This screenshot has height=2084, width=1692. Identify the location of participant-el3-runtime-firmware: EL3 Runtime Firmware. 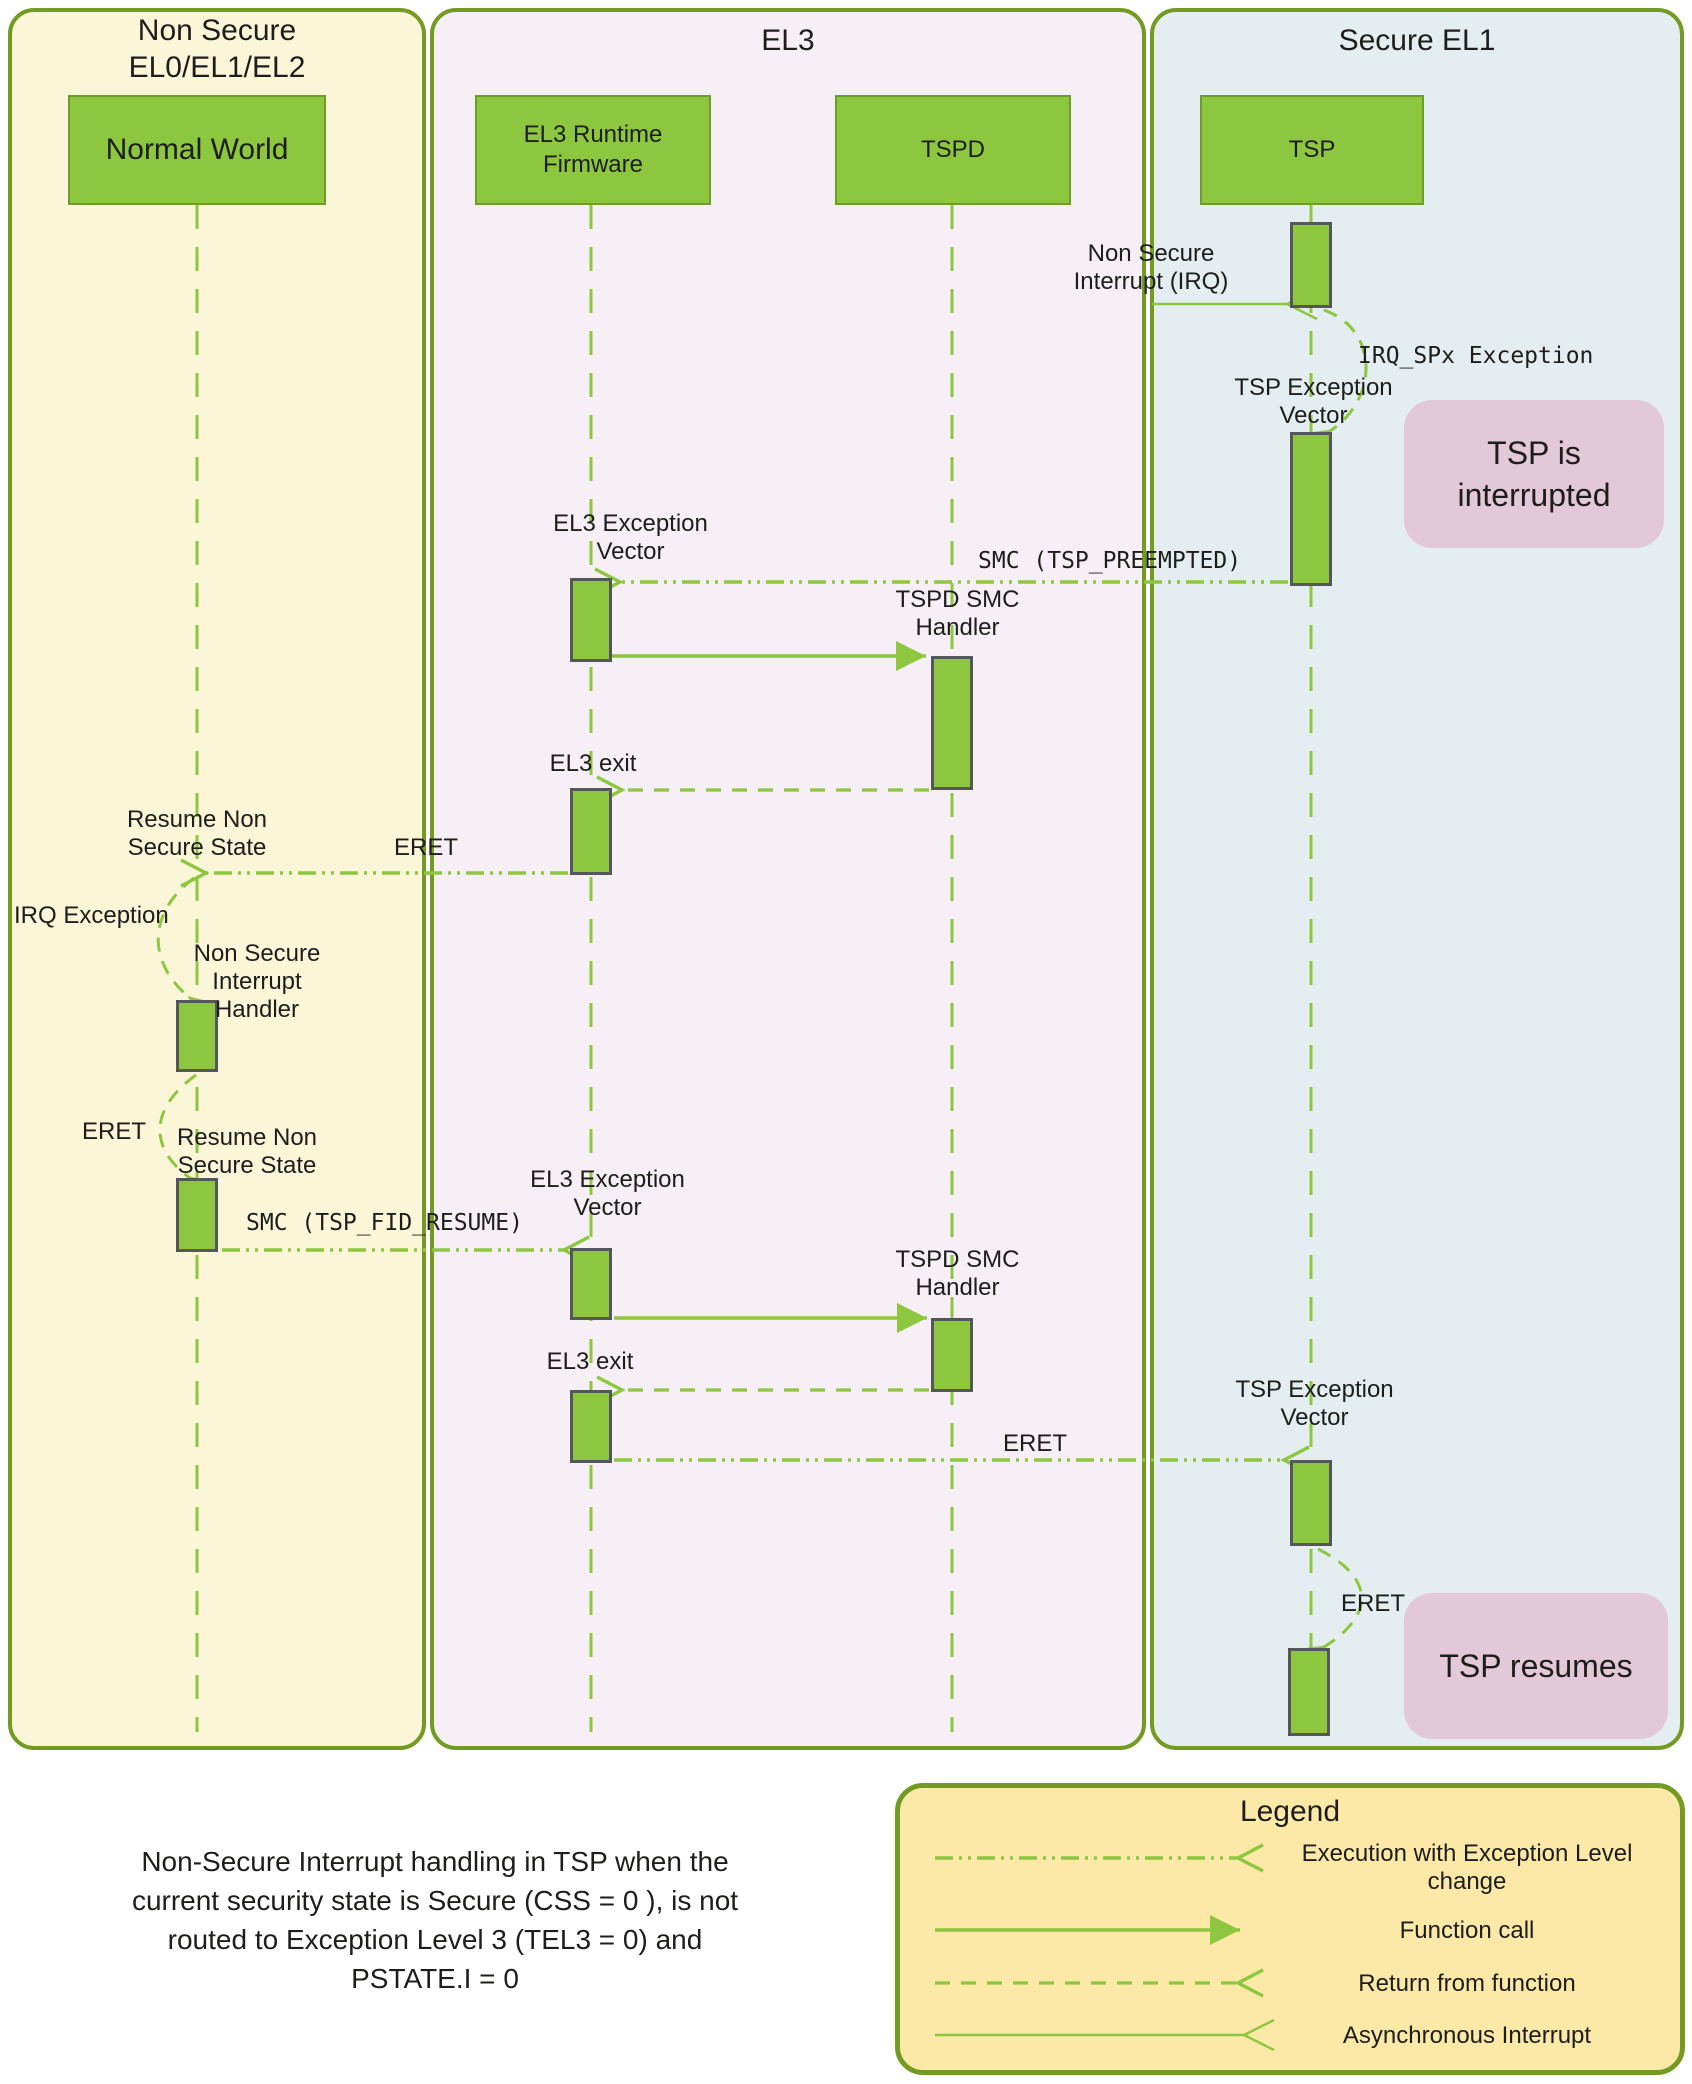
(593, 150).